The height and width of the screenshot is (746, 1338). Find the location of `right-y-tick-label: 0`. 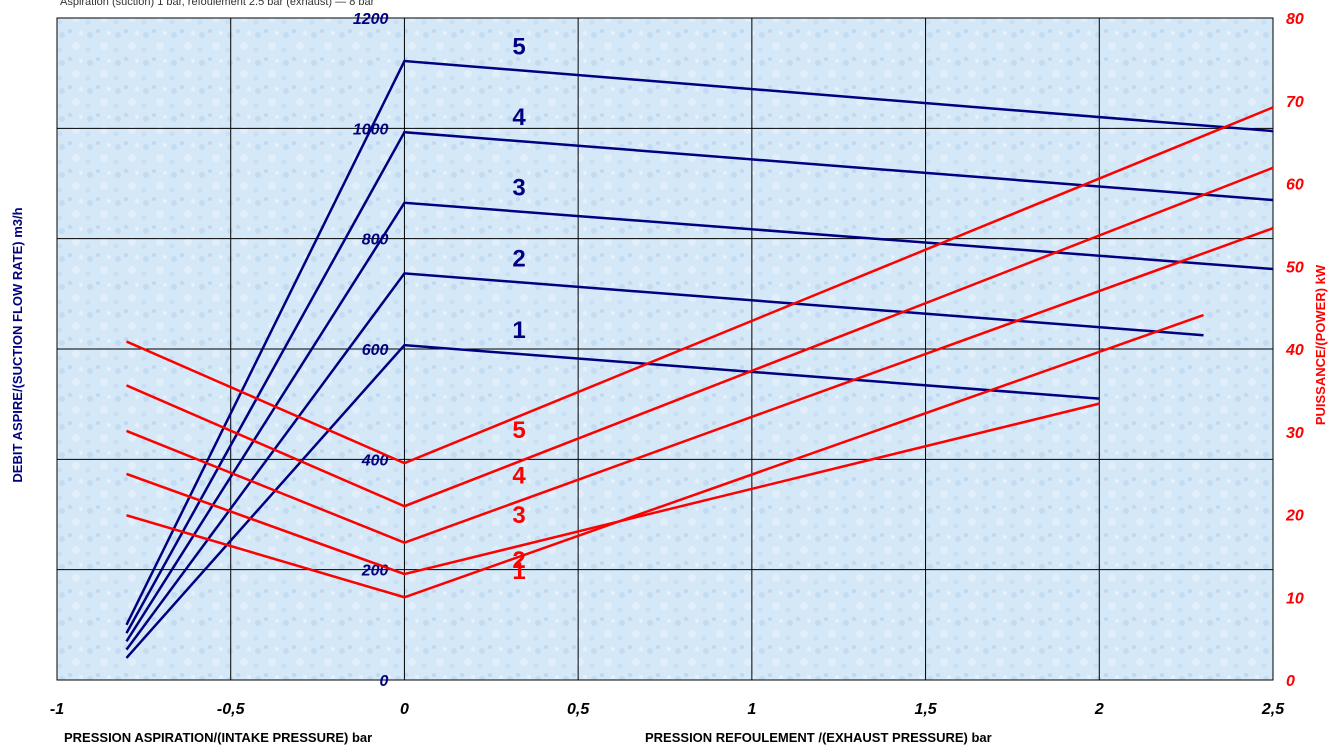

right-y-tick-label: 0 is located at coordinates (1290, 681).